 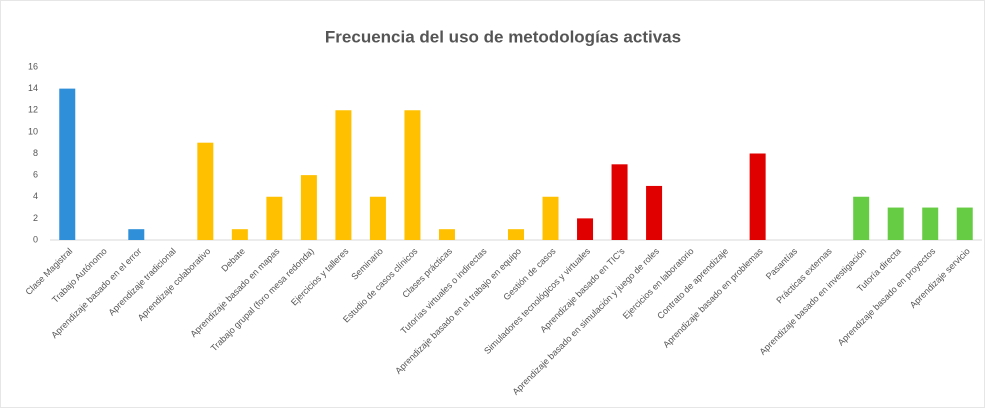 I want to click on x-tick-label: Seminario, so click(x=367, y=264).